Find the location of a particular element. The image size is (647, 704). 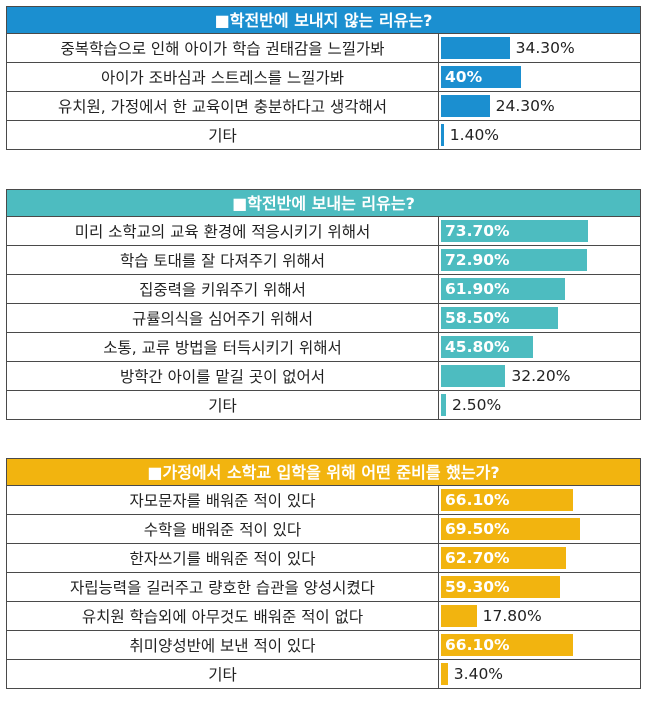

value-label: 40% is located at coordinates (464, 77).